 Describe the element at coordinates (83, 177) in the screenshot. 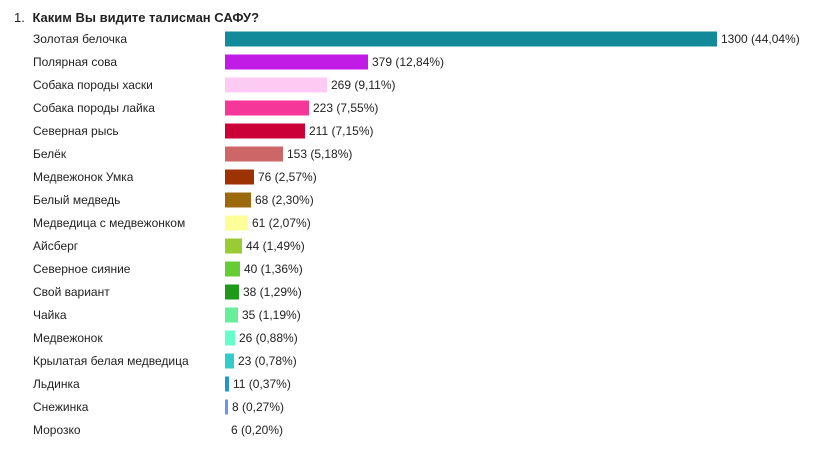

I see `category-label: Медвежонок Умка` at that location.